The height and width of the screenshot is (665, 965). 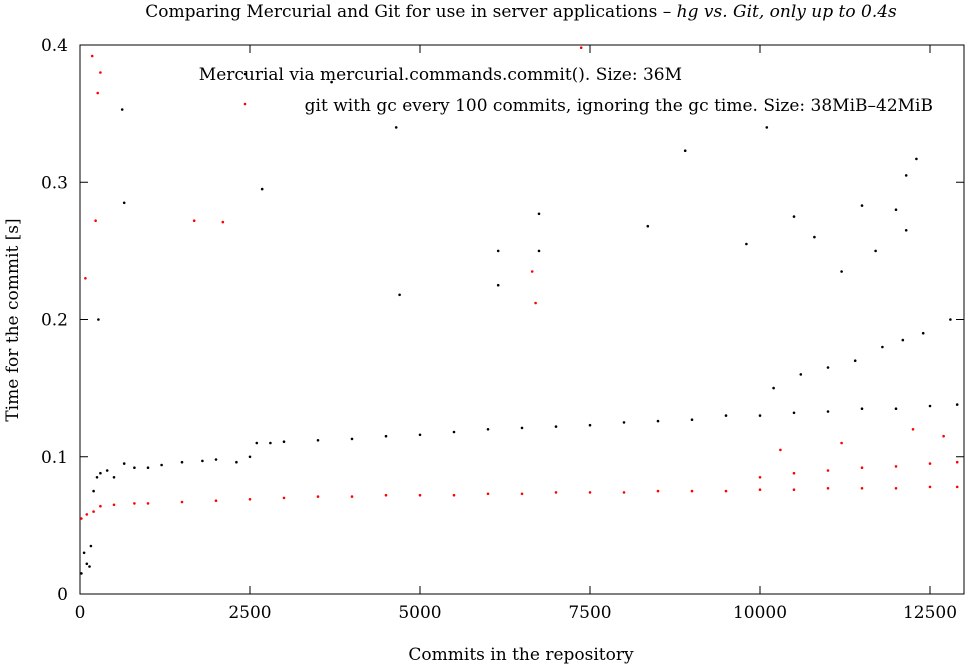 What do you see at coordinates (80, 613) in the screenshot?
I see `x-tick-label: 0` at bounding box center [80, 613].